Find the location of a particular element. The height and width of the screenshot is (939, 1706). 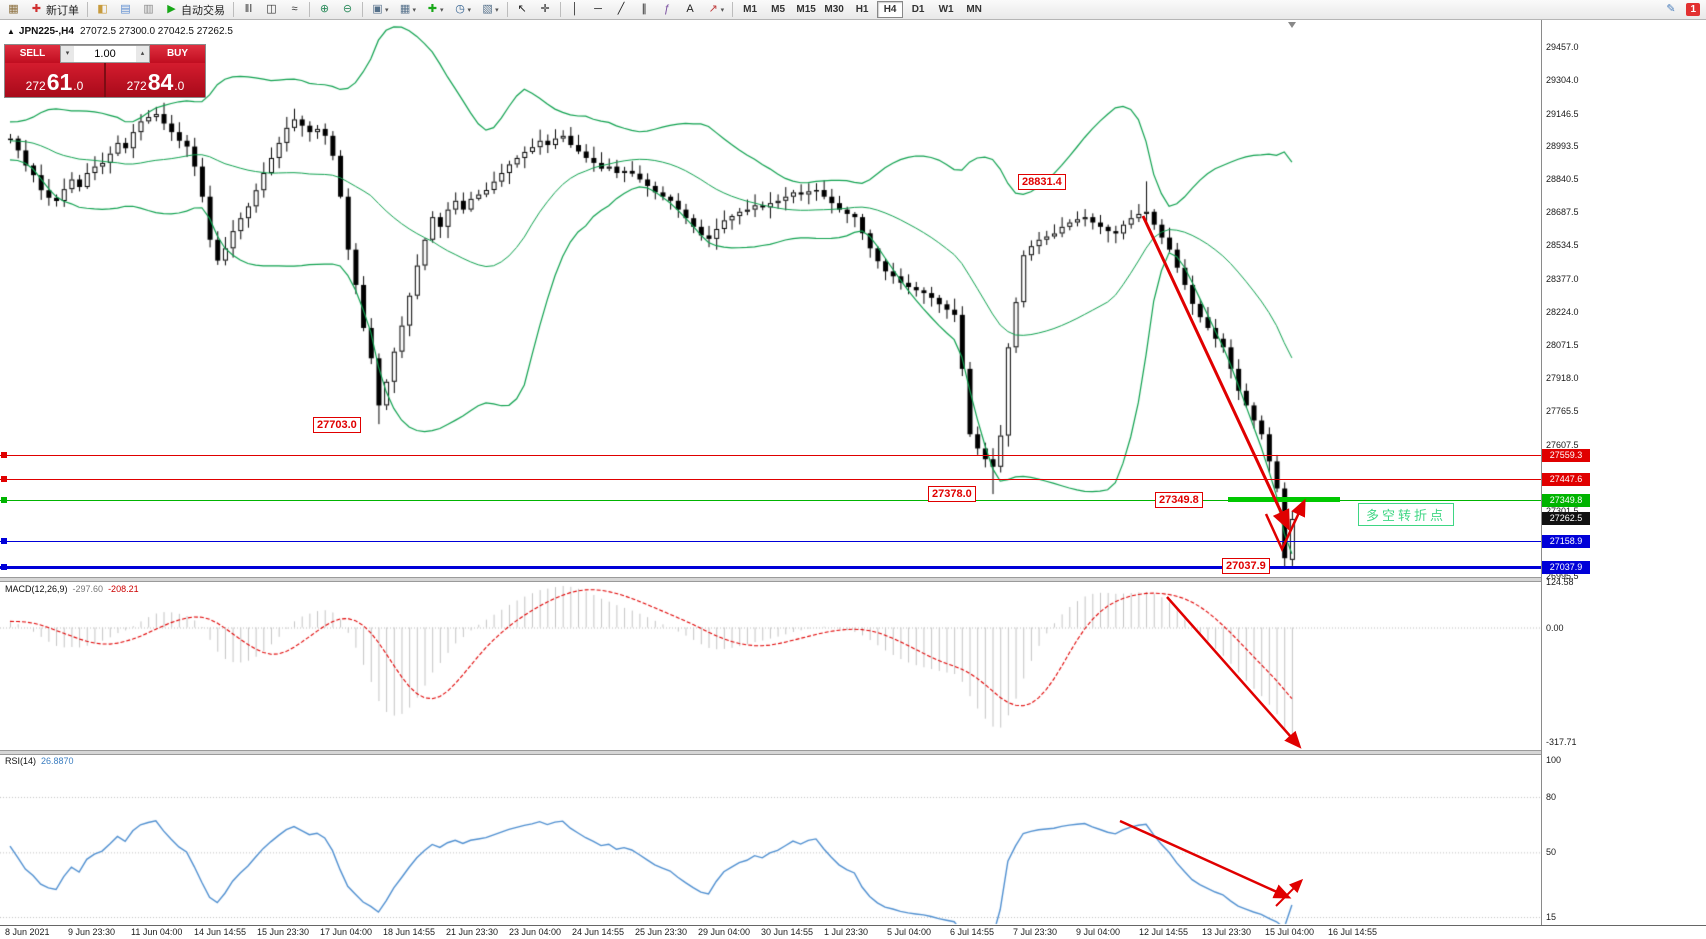

buy-price-prefix: 272 is located at coordinates (136, 86).